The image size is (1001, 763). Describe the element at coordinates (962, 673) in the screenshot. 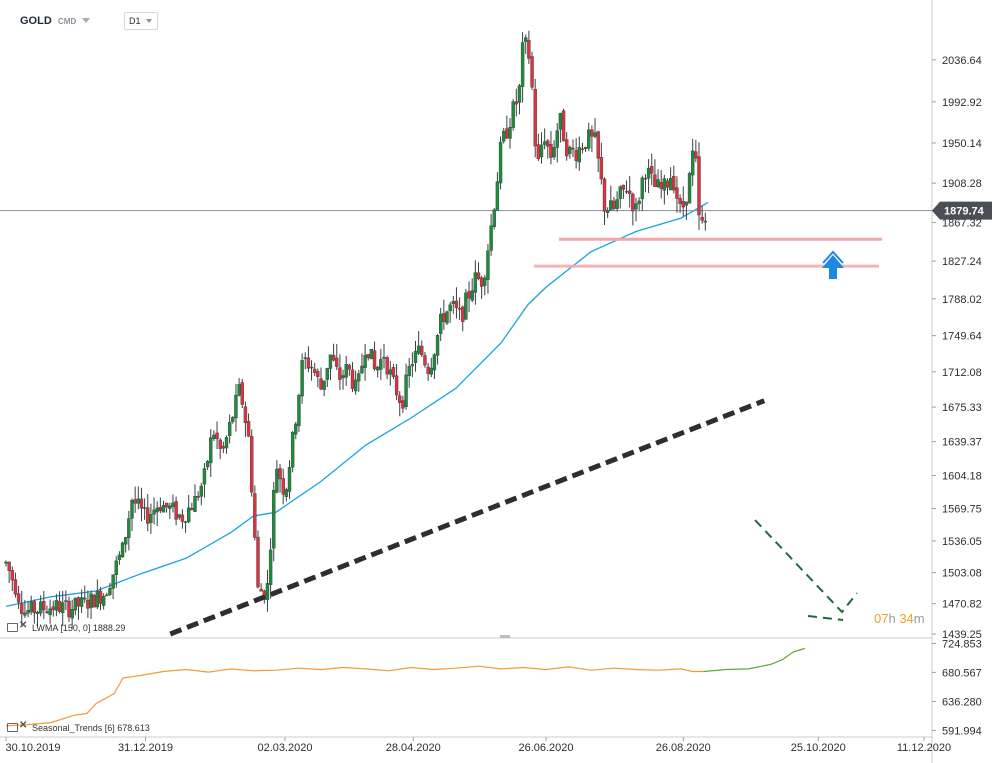

I see `sub-y-tick-label: 680.567` at that location.